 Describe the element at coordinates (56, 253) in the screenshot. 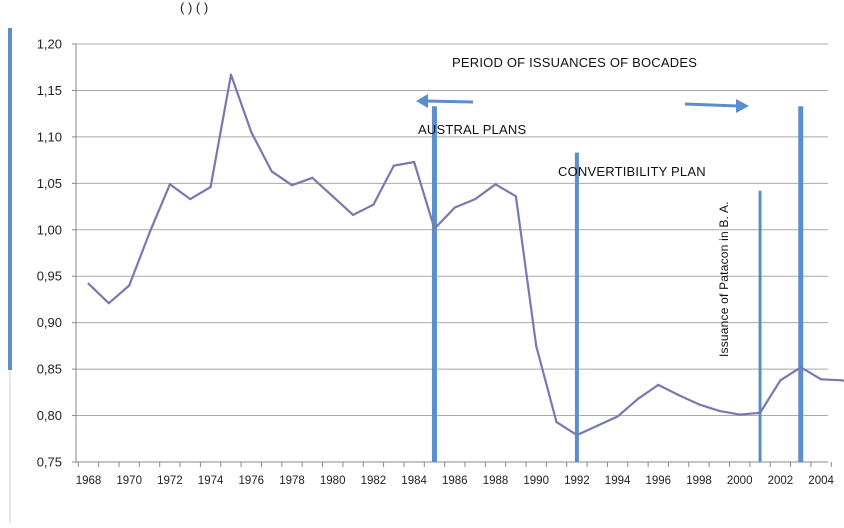

I see `y-axis-ticks: 1,20 1,15 1,10 1,05 1,00 0,95 0,90 0,85 0,80 0,75` at that location.